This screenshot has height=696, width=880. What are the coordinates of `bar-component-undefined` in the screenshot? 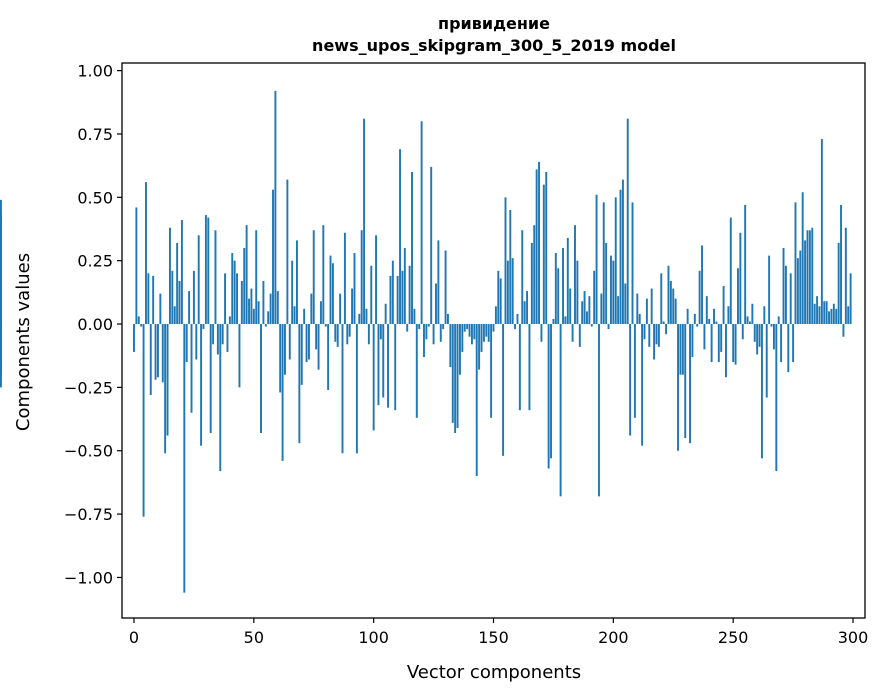 It's located at (1, 339).